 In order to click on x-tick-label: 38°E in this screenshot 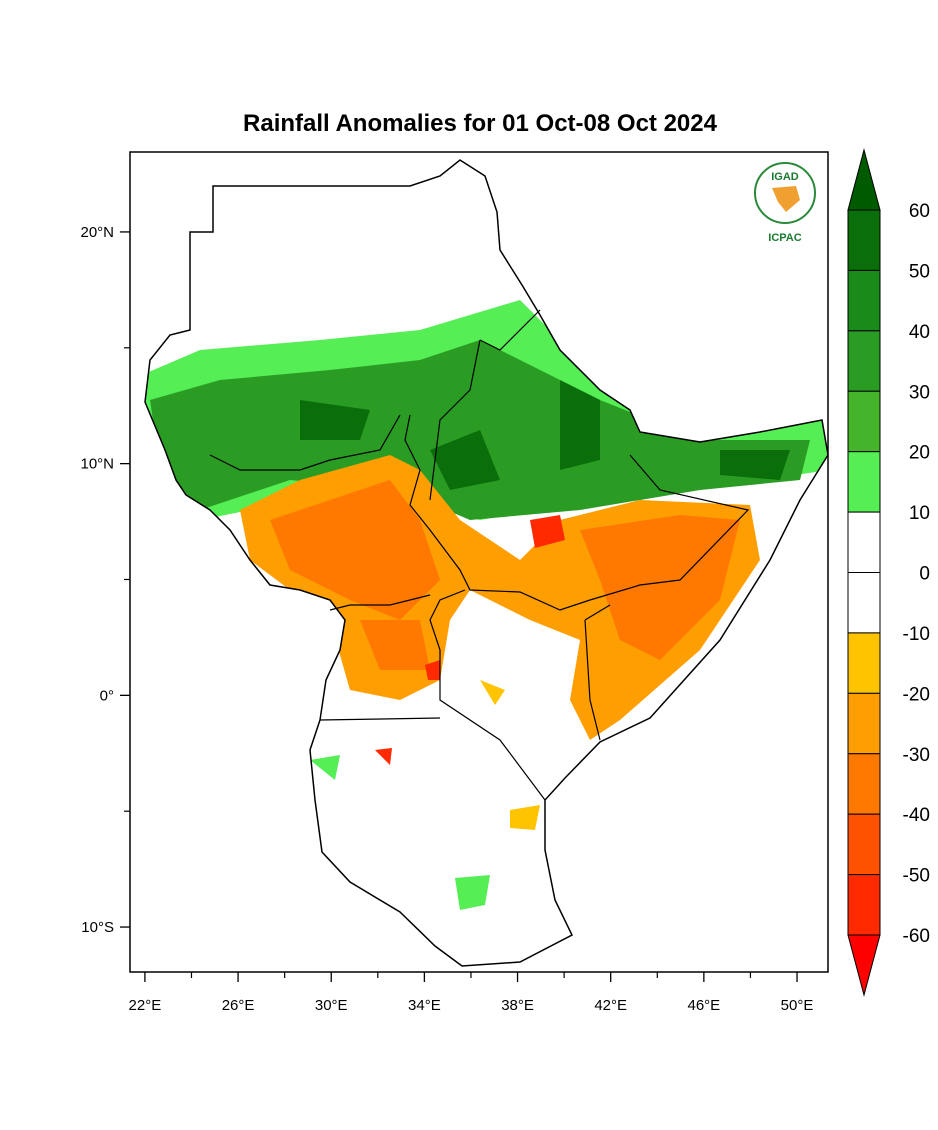, I will do `click(517, 1005)`.